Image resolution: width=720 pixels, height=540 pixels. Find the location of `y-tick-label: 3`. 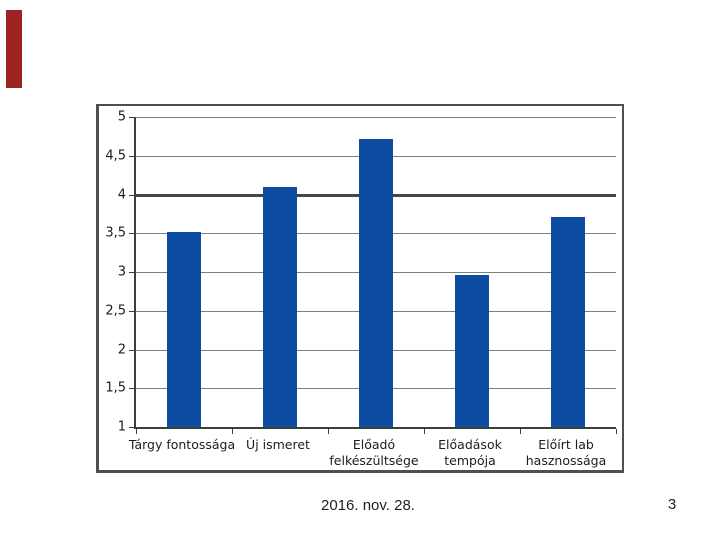

y-tick-label: 3 is located at coordinates (121, 272).